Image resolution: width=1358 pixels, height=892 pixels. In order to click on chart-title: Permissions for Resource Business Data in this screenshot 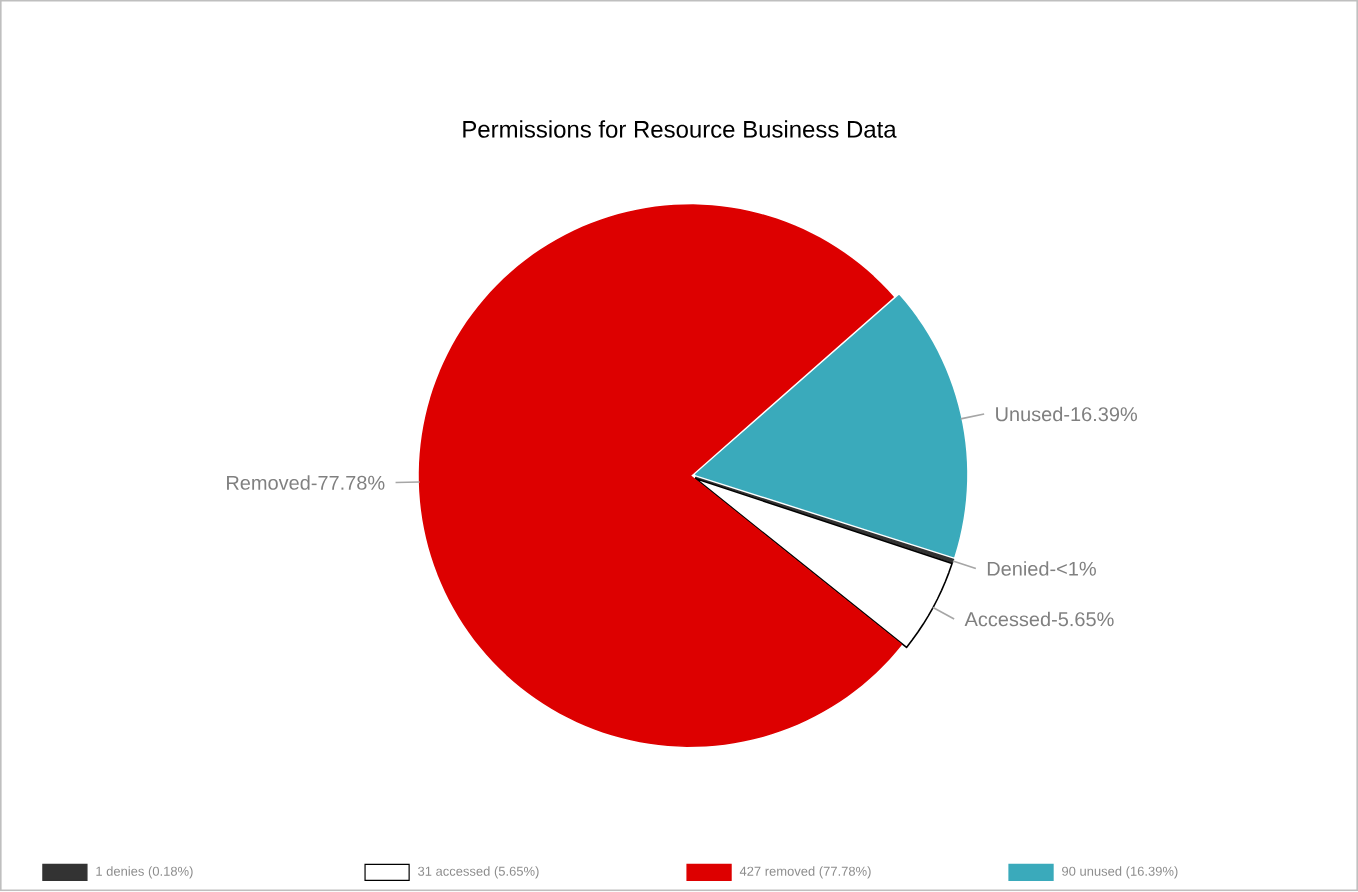, I will do `click(680, 129)`.